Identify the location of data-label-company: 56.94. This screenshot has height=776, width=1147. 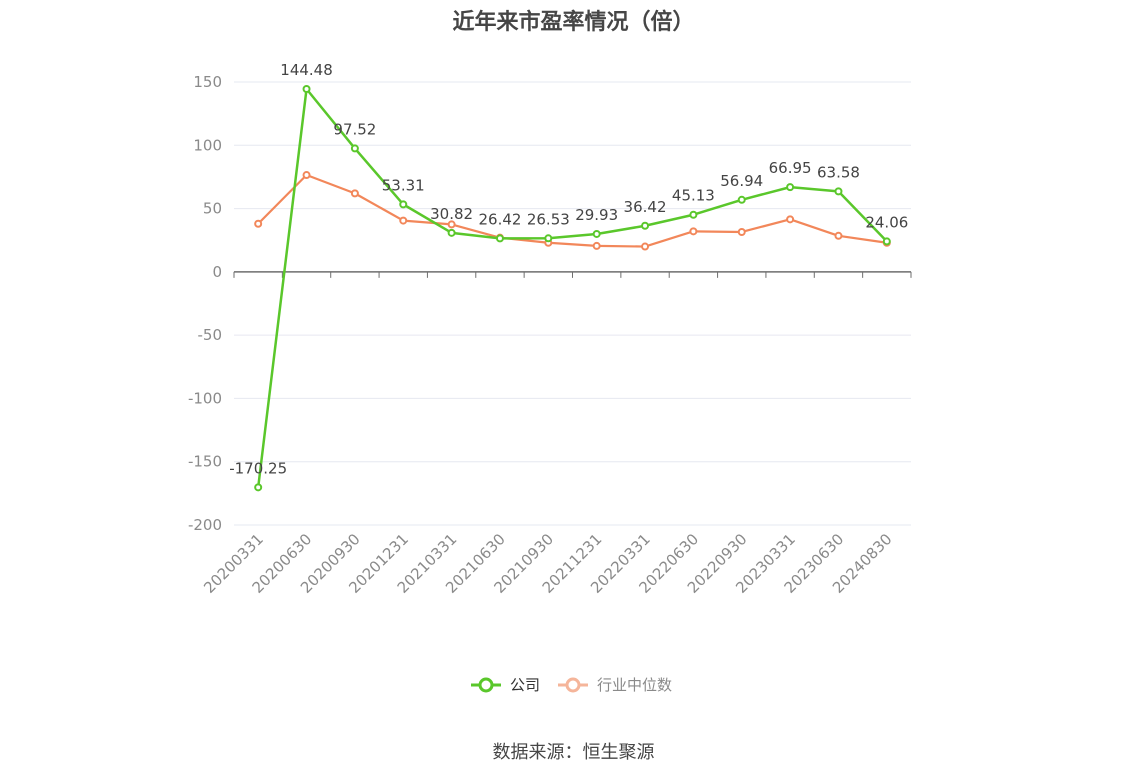
(741, 181).